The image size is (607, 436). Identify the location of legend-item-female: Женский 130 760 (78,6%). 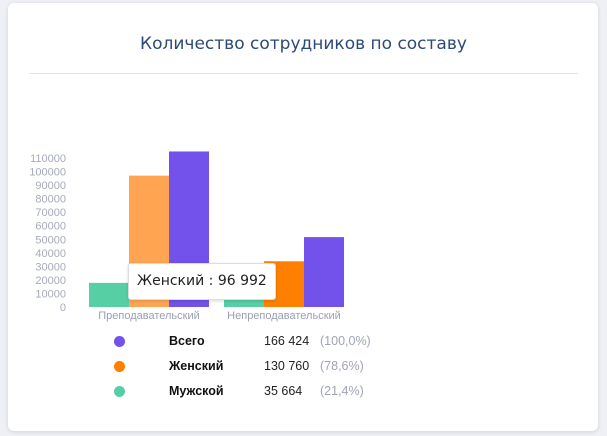
(258, 368).